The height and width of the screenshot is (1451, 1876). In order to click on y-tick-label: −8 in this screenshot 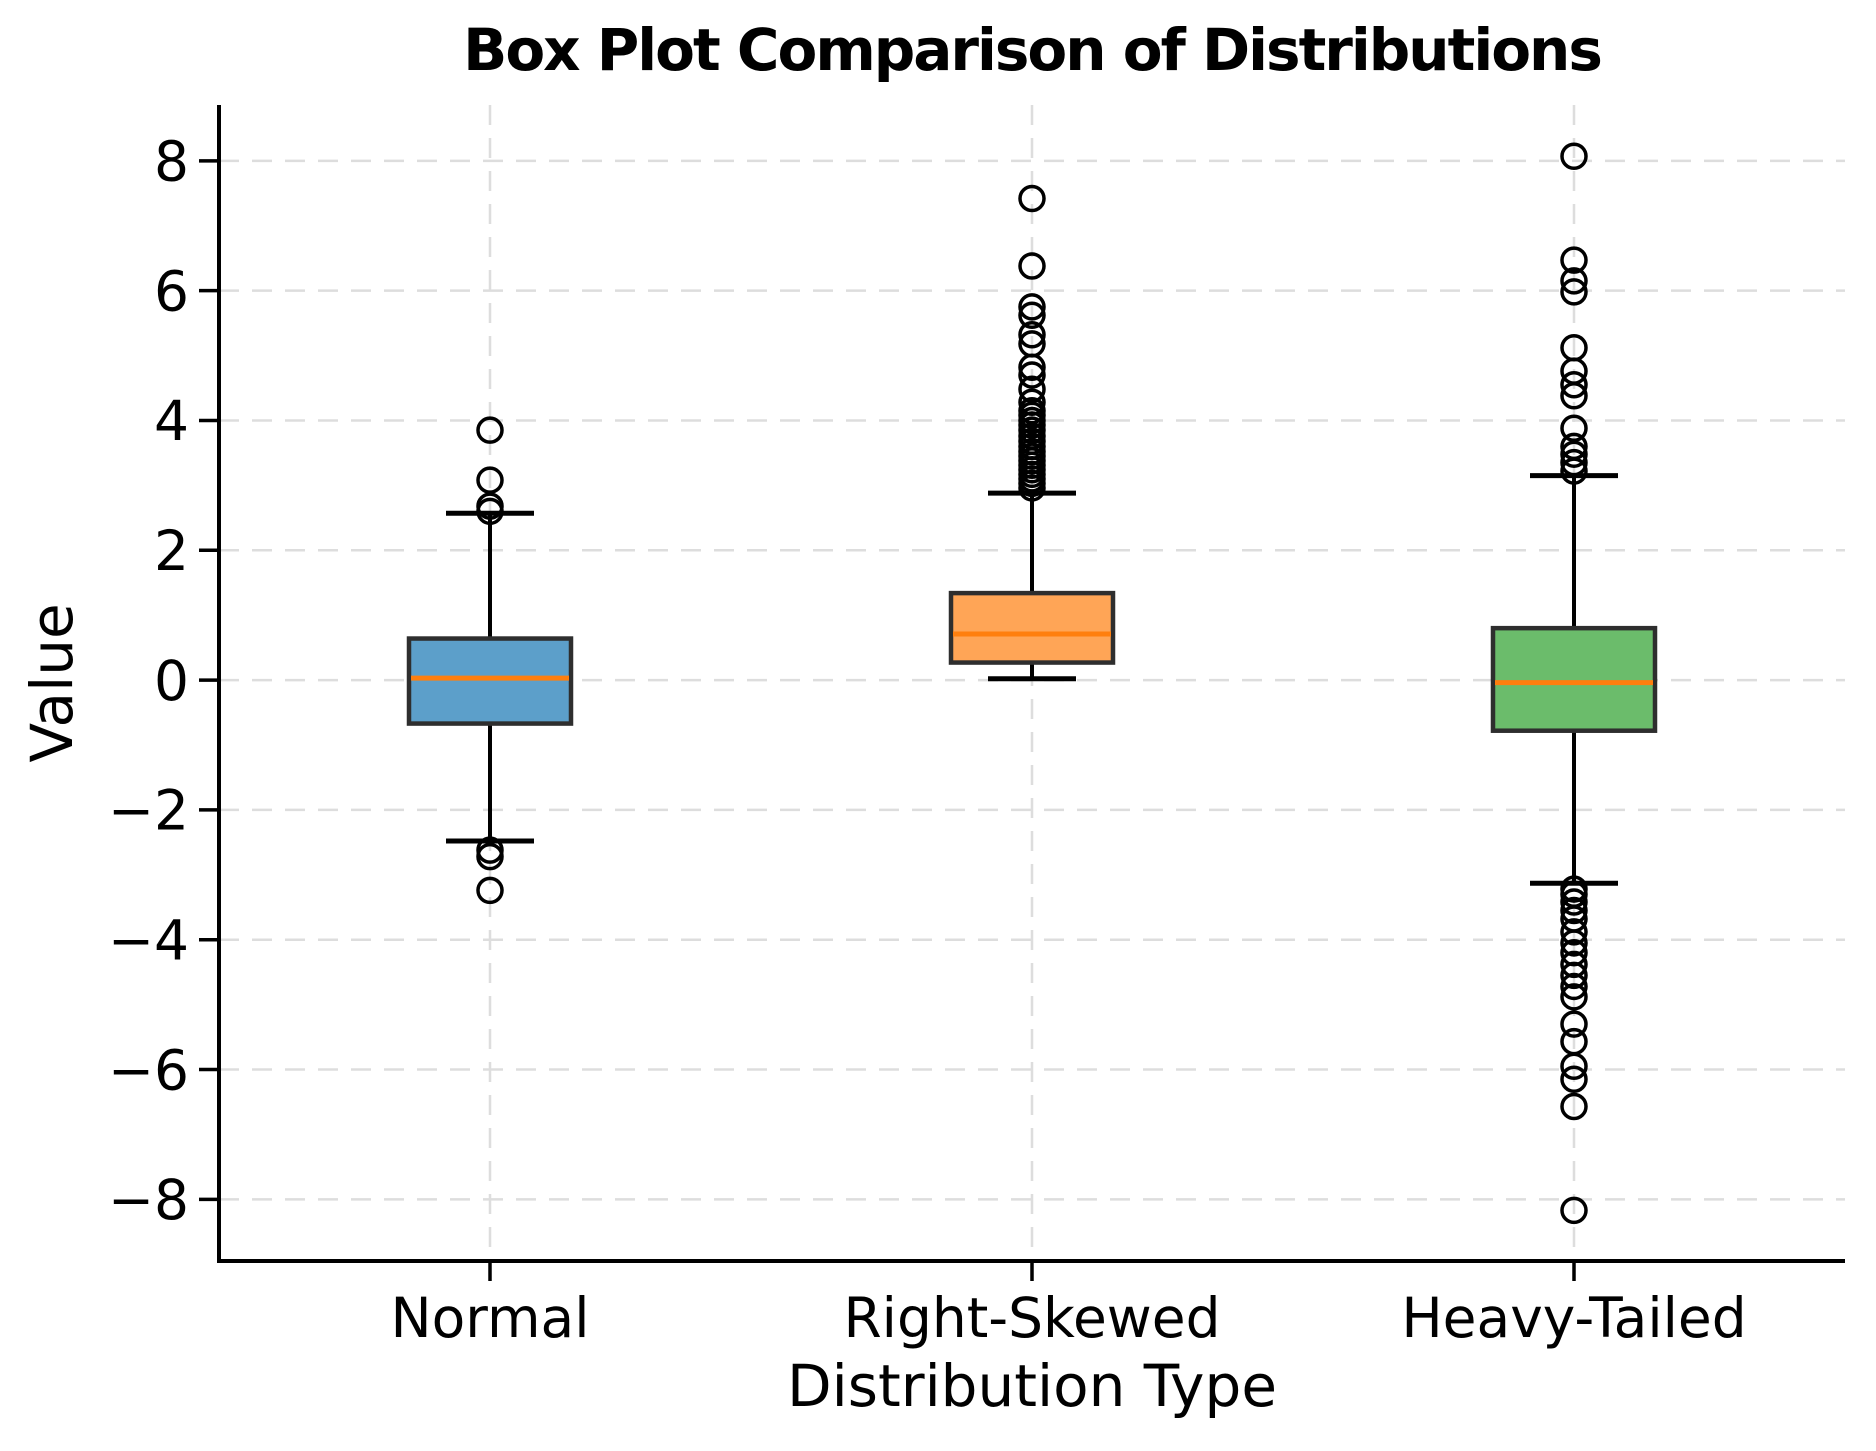, I will do `click(148, 1200)`.